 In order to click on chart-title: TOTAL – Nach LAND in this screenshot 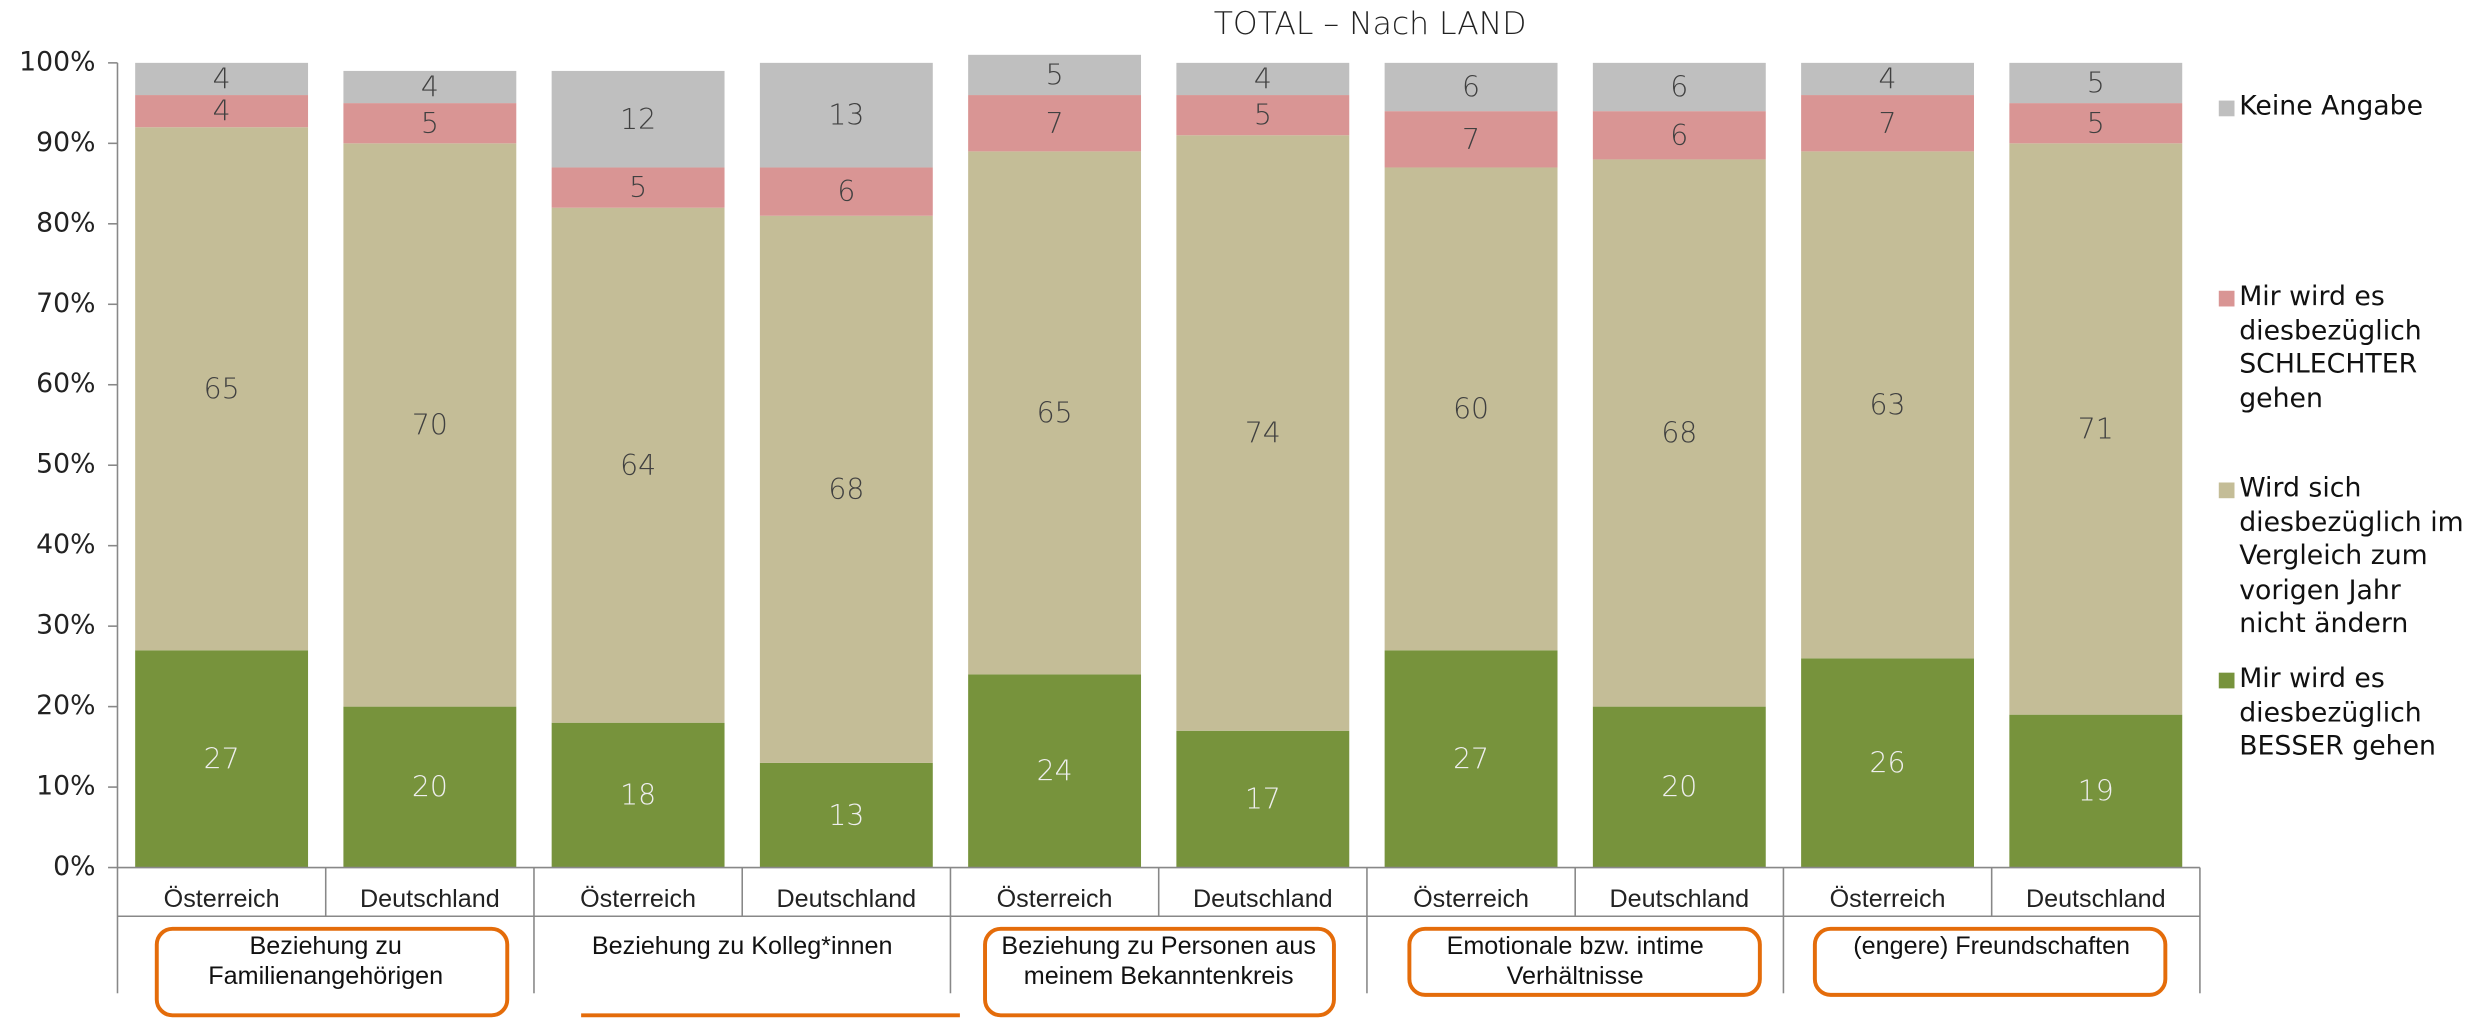, I will do `click(1370, 24)`.